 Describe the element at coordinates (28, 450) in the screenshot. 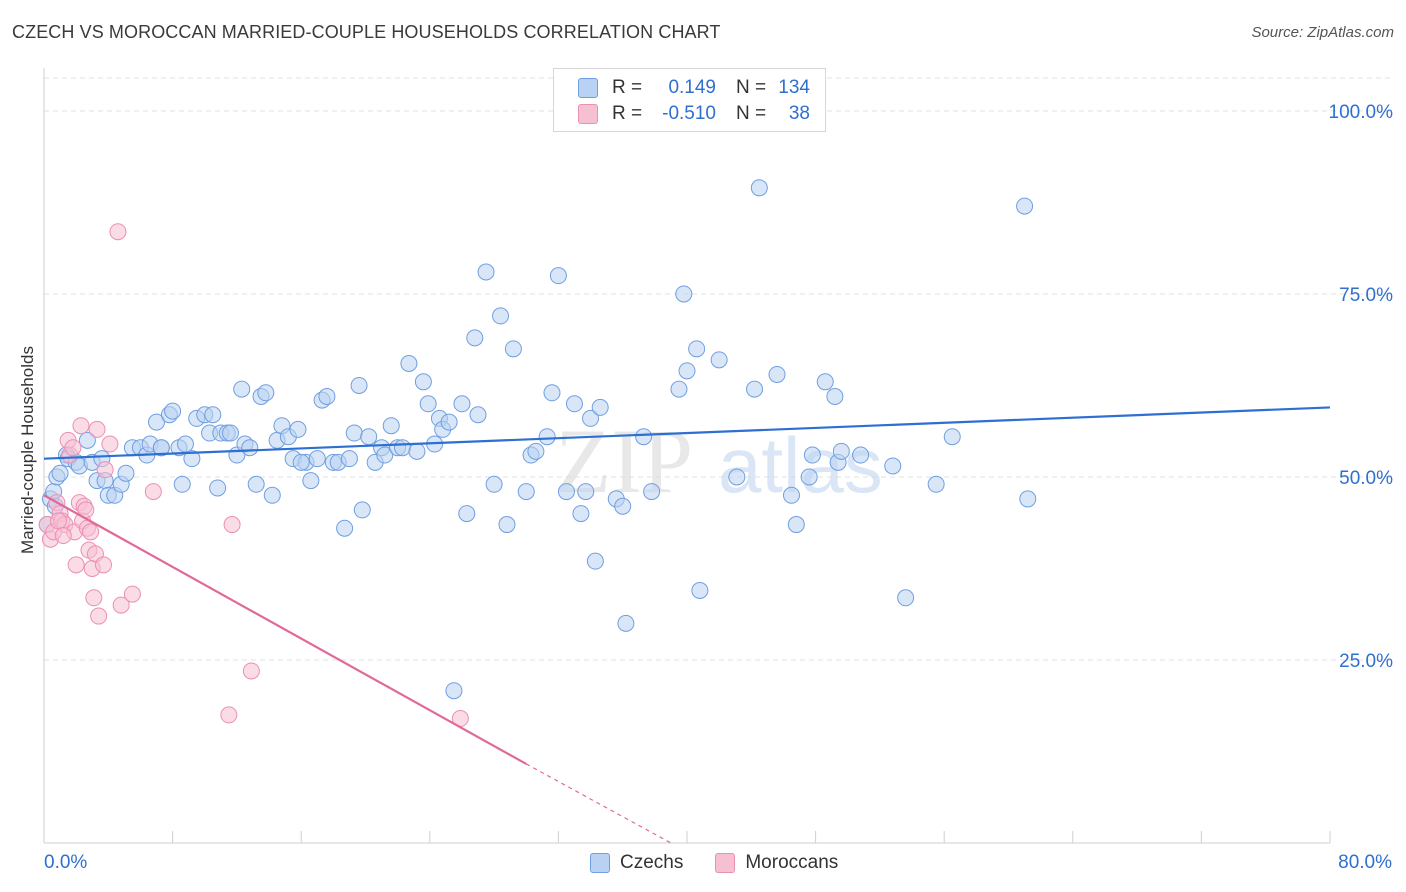

I see `y-axis-label-wrap: Married-couple Households` at that location.